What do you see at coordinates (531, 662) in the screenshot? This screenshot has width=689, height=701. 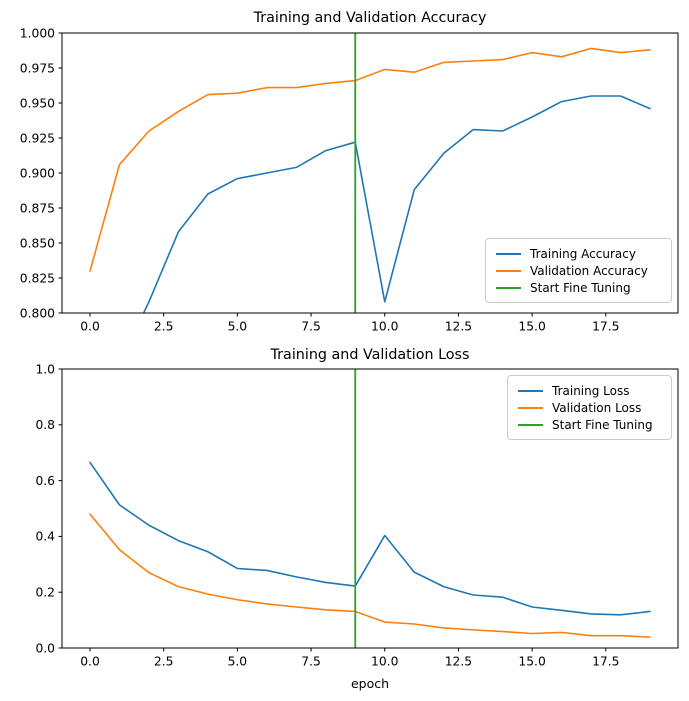 I see `loss-x-tick-label: 15.0` at bounding box center [531, 662].